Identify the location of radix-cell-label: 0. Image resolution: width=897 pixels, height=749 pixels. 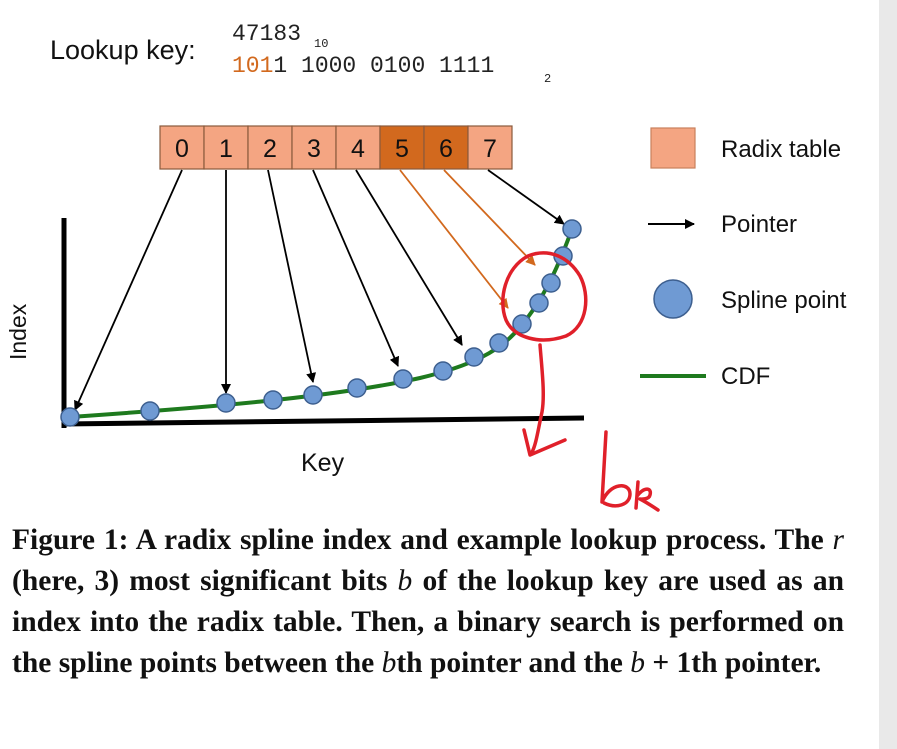
(182, 149).